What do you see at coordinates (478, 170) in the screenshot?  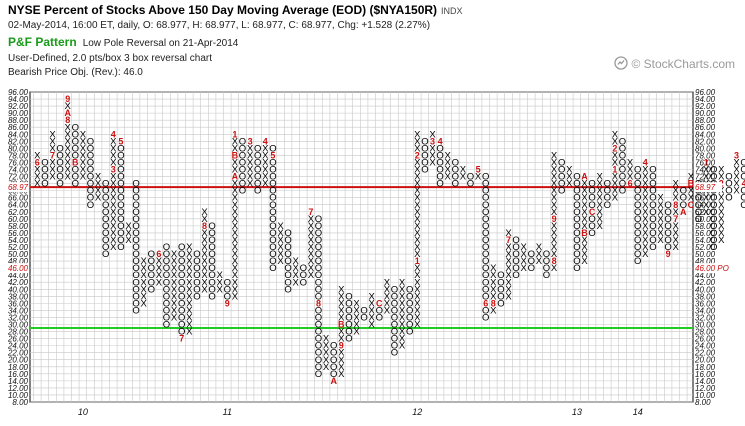 I see `month-marker: 5` at bounding box center [478, 170].